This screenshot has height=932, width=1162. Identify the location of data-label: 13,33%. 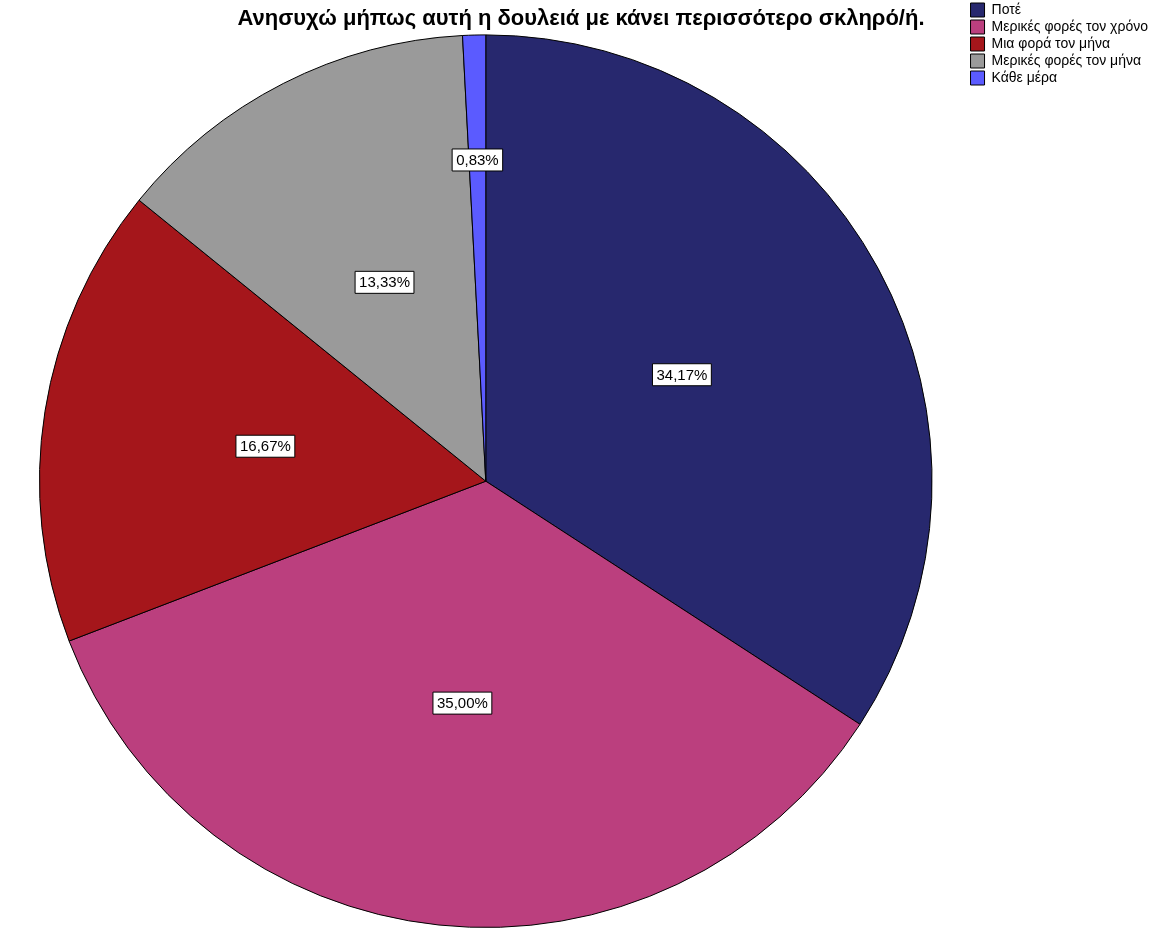
(384, 282).